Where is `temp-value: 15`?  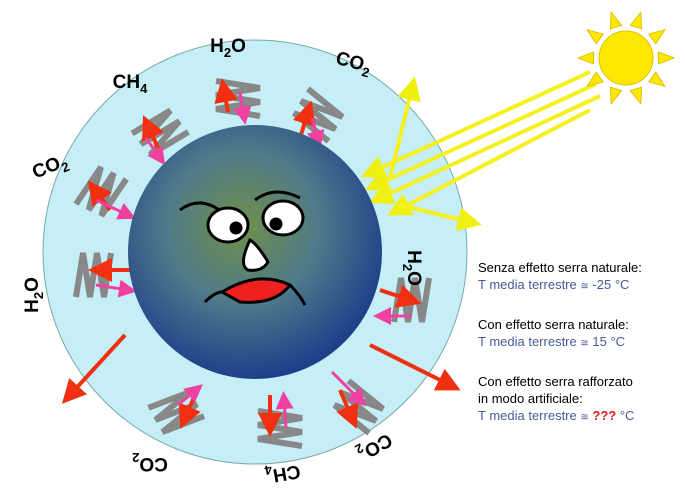 temp-value: 15 is located at coordinates (599, 341).